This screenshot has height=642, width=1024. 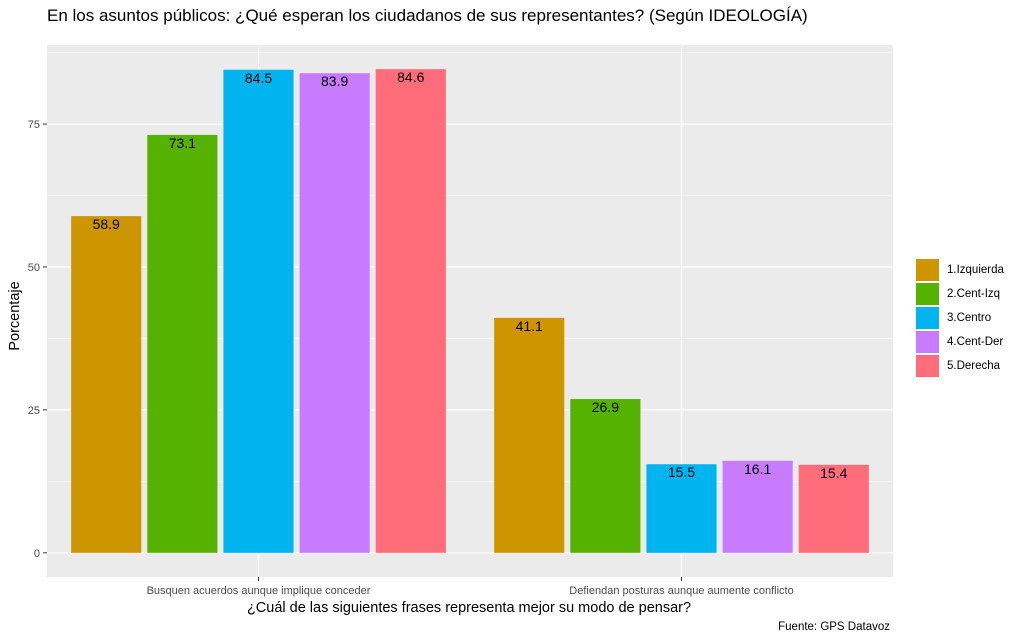 What do you see at coordinates (182, 143) in the screenshot?
I see `bar-value-label: 73.1` at bounding box center [182, 143].